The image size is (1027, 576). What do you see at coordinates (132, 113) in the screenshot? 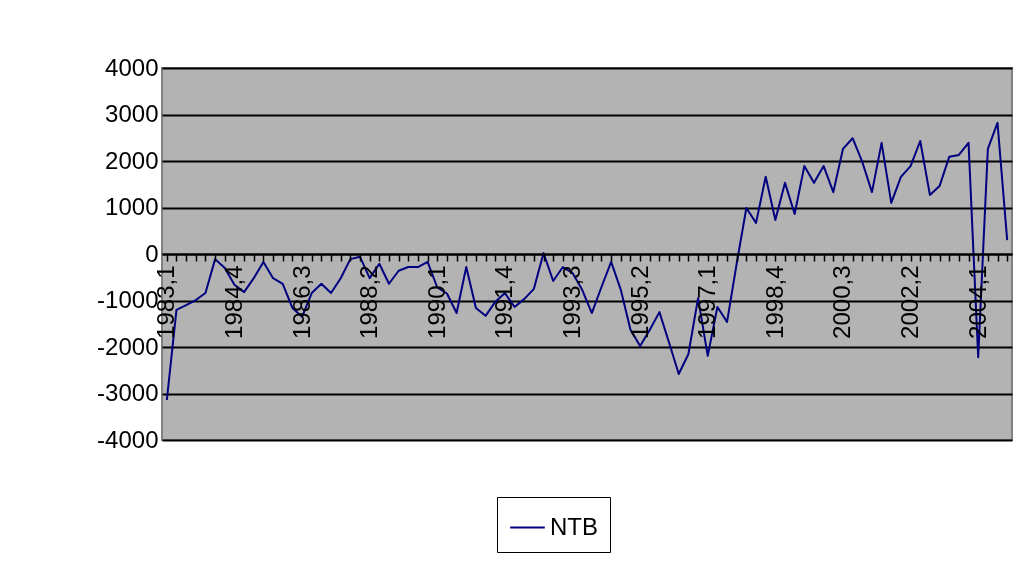
I see `y-tick-label: 3000` at bounding box center [132, 113].